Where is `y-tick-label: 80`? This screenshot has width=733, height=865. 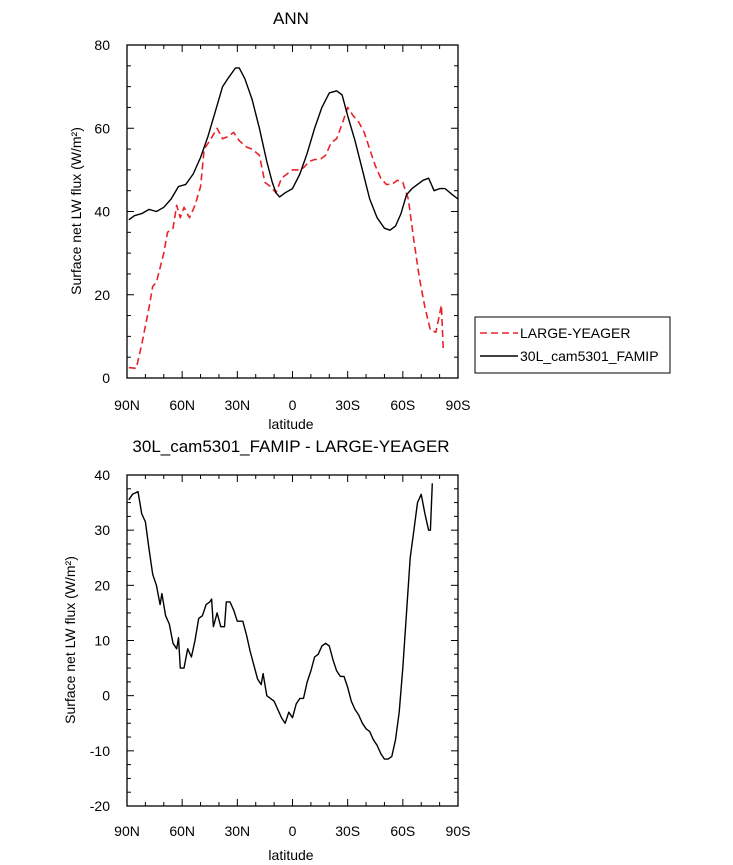
y-tick-label: 80 is located at coordinates (102, 45).